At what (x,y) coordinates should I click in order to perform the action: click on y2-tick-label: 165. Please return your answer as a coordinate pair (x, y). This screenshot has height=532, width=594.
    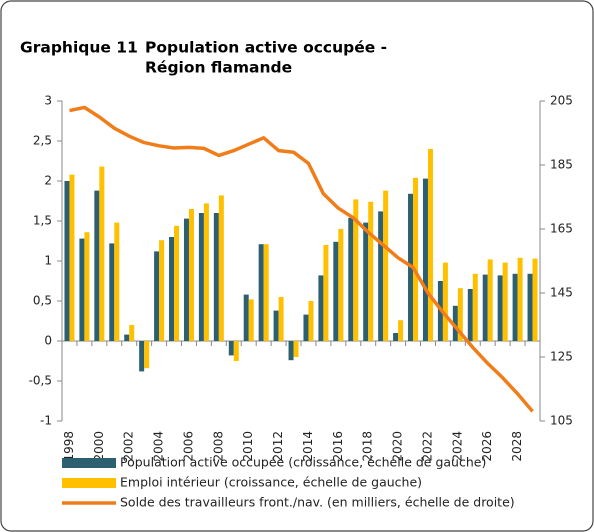
    Looking at the image, I should click on (561, 229).